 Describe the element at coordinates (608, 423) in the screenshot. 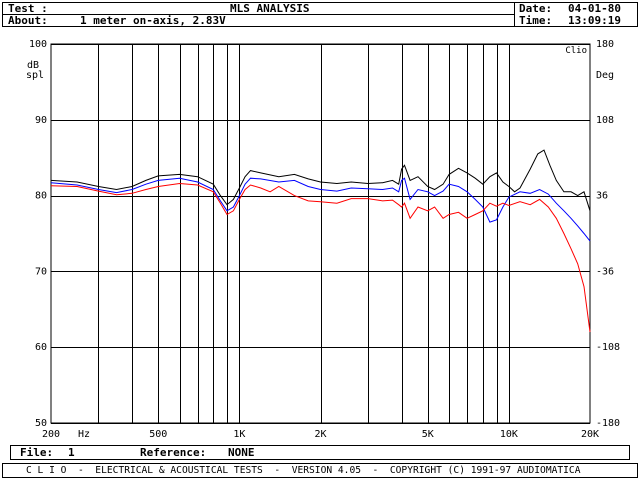

I see `y2-tick-label: -180` at that location.